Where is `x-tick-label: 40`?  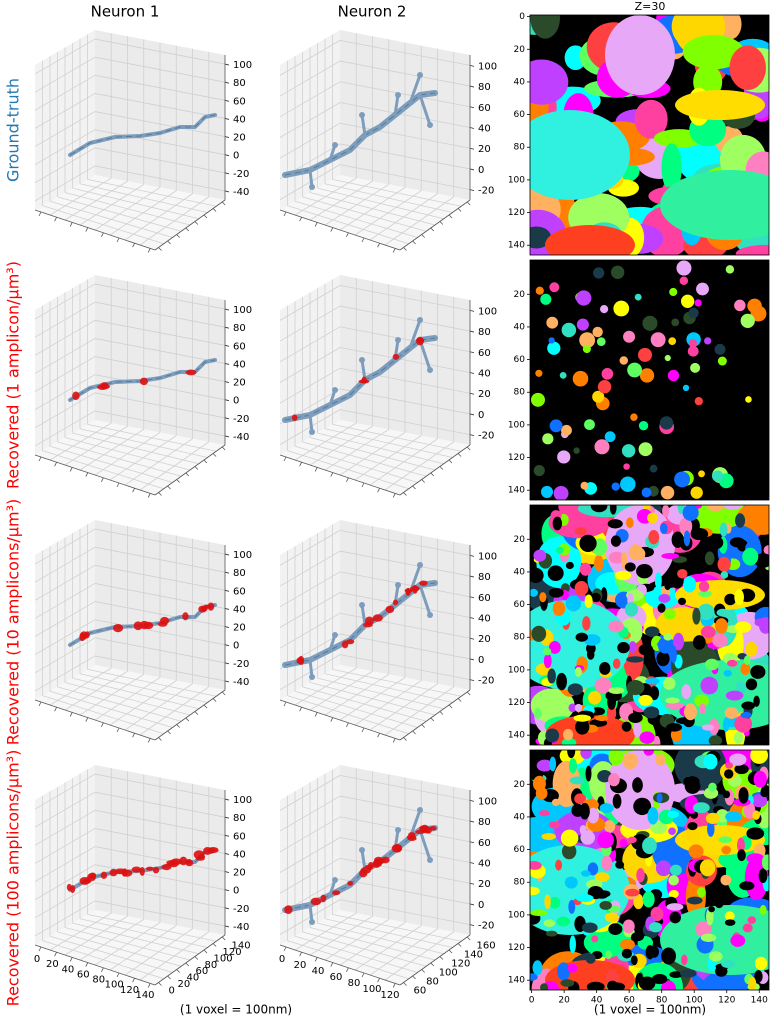 x-tick-label: 40 is located at coordinates (67, 969).